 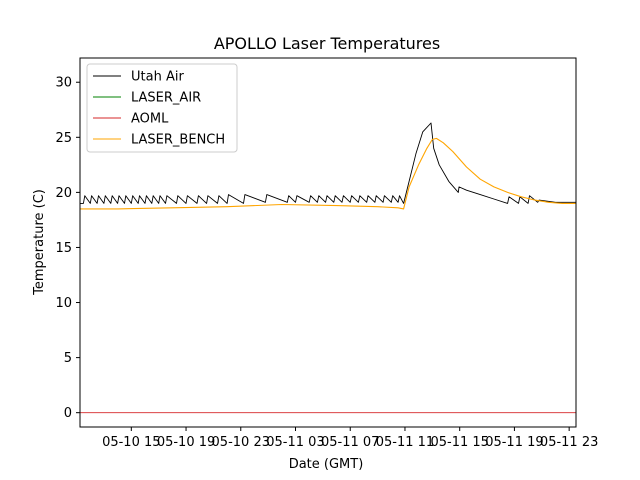 What do you see at coordinates (39, 242) in the screenshot?
I see `y-axis-label: Temperature (C)` at bounding box center [39, 242].